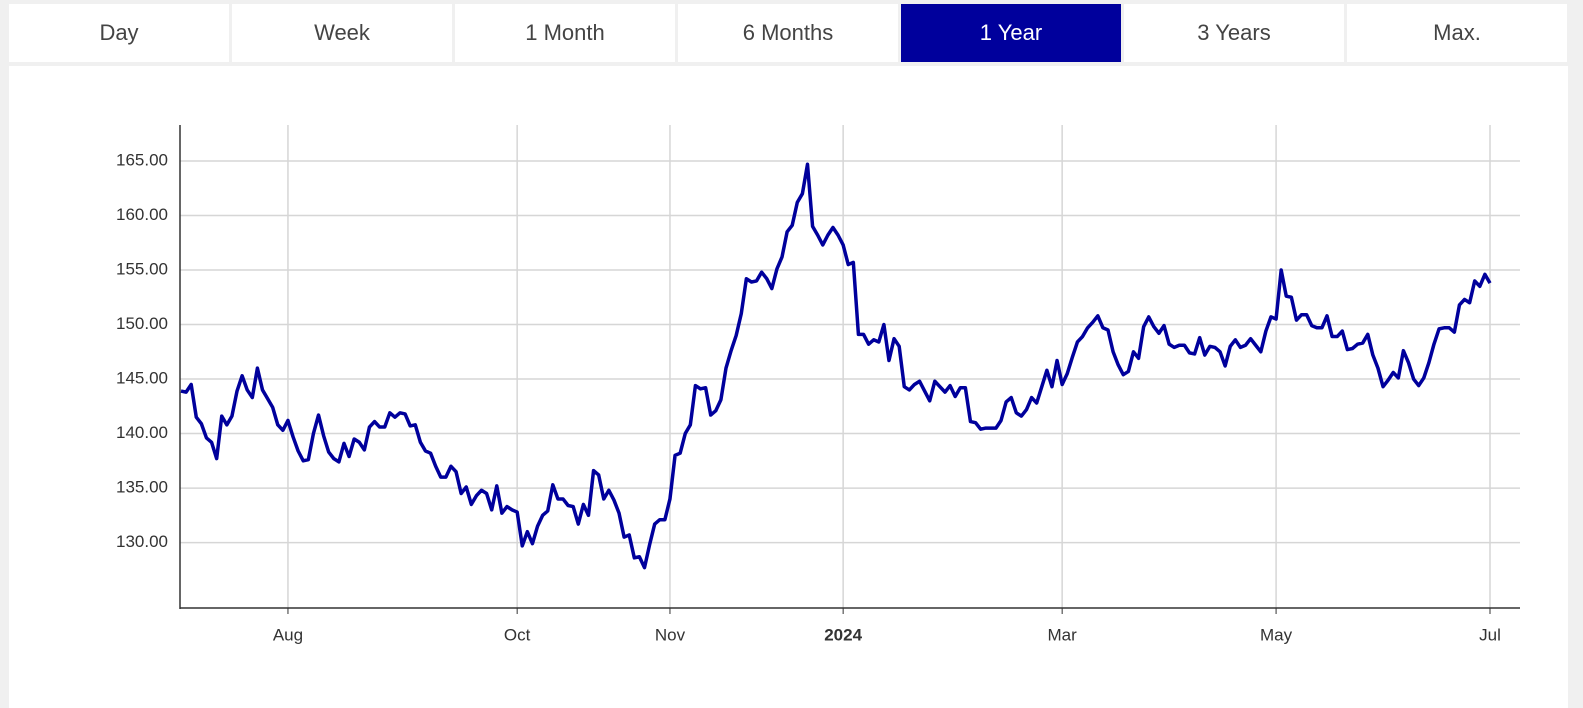 The height and width of the screenshot is (708, 1583). I want to click on y-tick-label: 145.00, so click(142, 378).